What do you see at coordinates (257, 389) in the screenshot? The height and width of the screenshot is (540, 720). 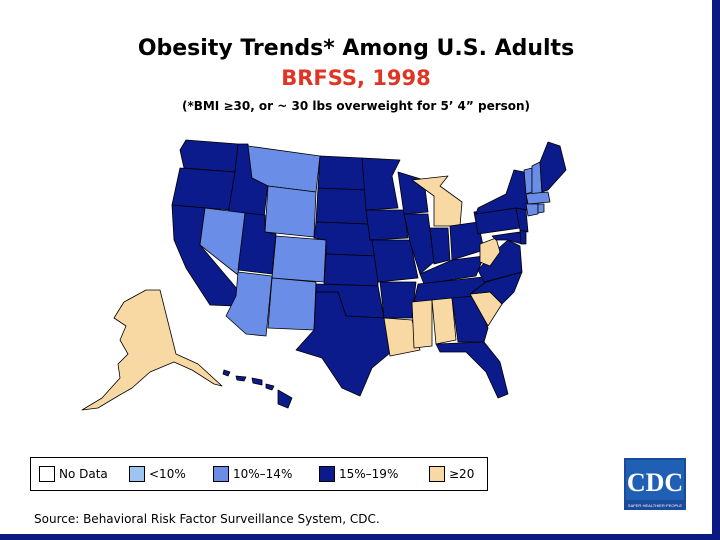 I see `state-HI` at bounding box center [257, 389].